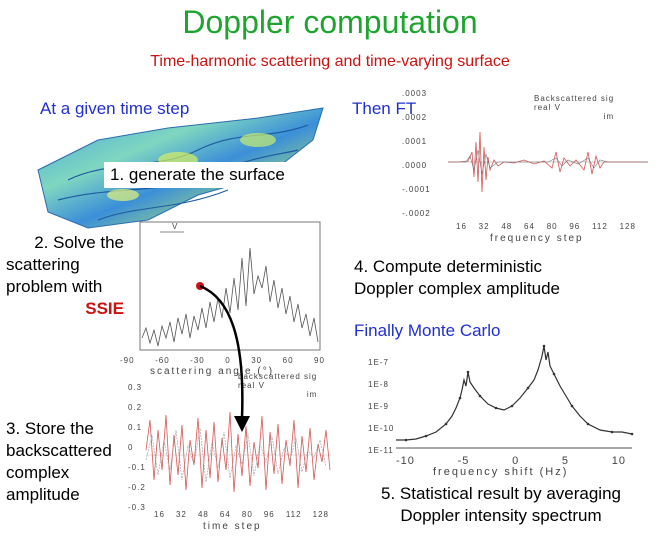  What do you see at coordinates (293, 514) in the screenshot?
I see `time-xtick: 112` at bounding box center [293, 514].